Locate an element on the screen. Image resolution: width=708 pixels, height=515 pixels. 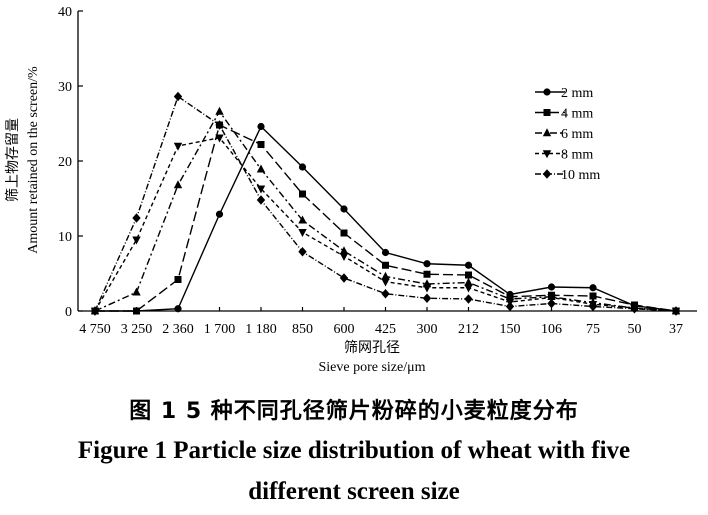
x-tick-label: 1 180 is located at coordinates (261, 329).